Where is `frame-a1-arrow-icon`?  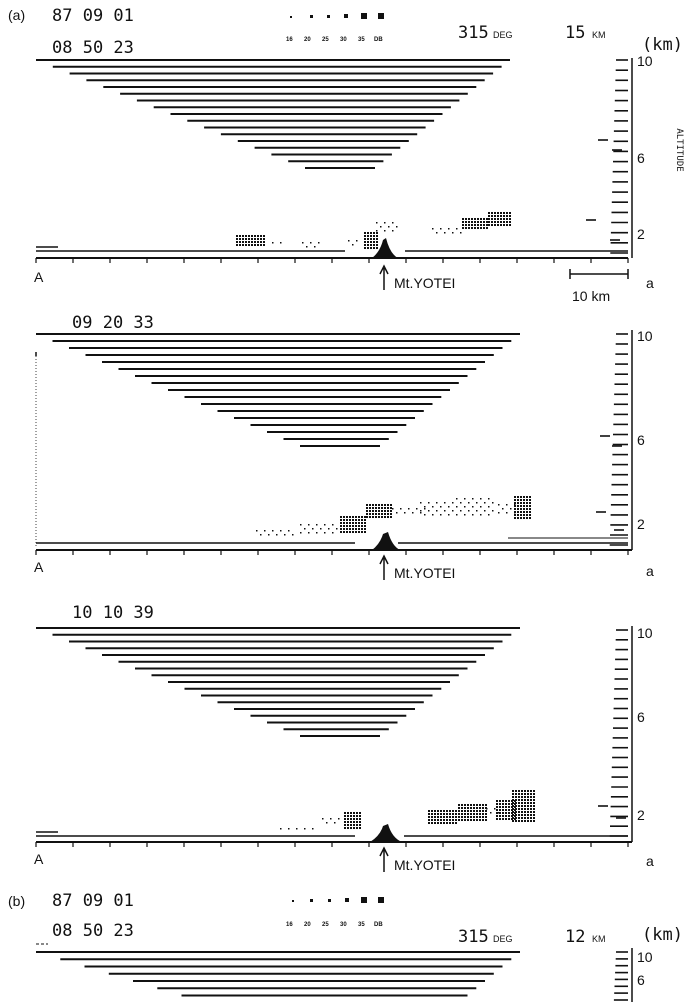
frame-a1-arrow-icon is located at coordinates (384, 277).